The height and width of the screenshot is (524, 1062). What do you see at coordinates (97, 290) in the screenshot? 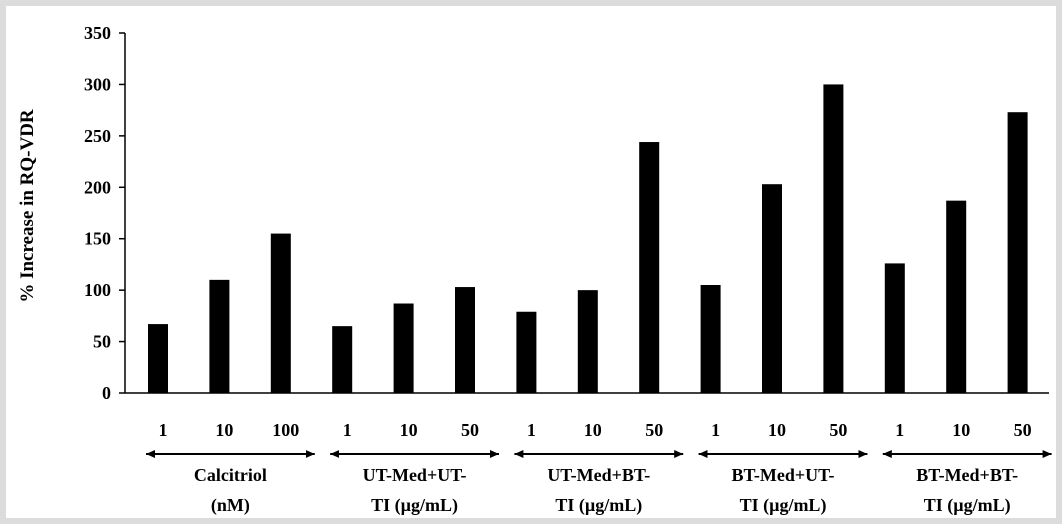
I see `y-tick-label: 100` at bounding box center [97, 290].